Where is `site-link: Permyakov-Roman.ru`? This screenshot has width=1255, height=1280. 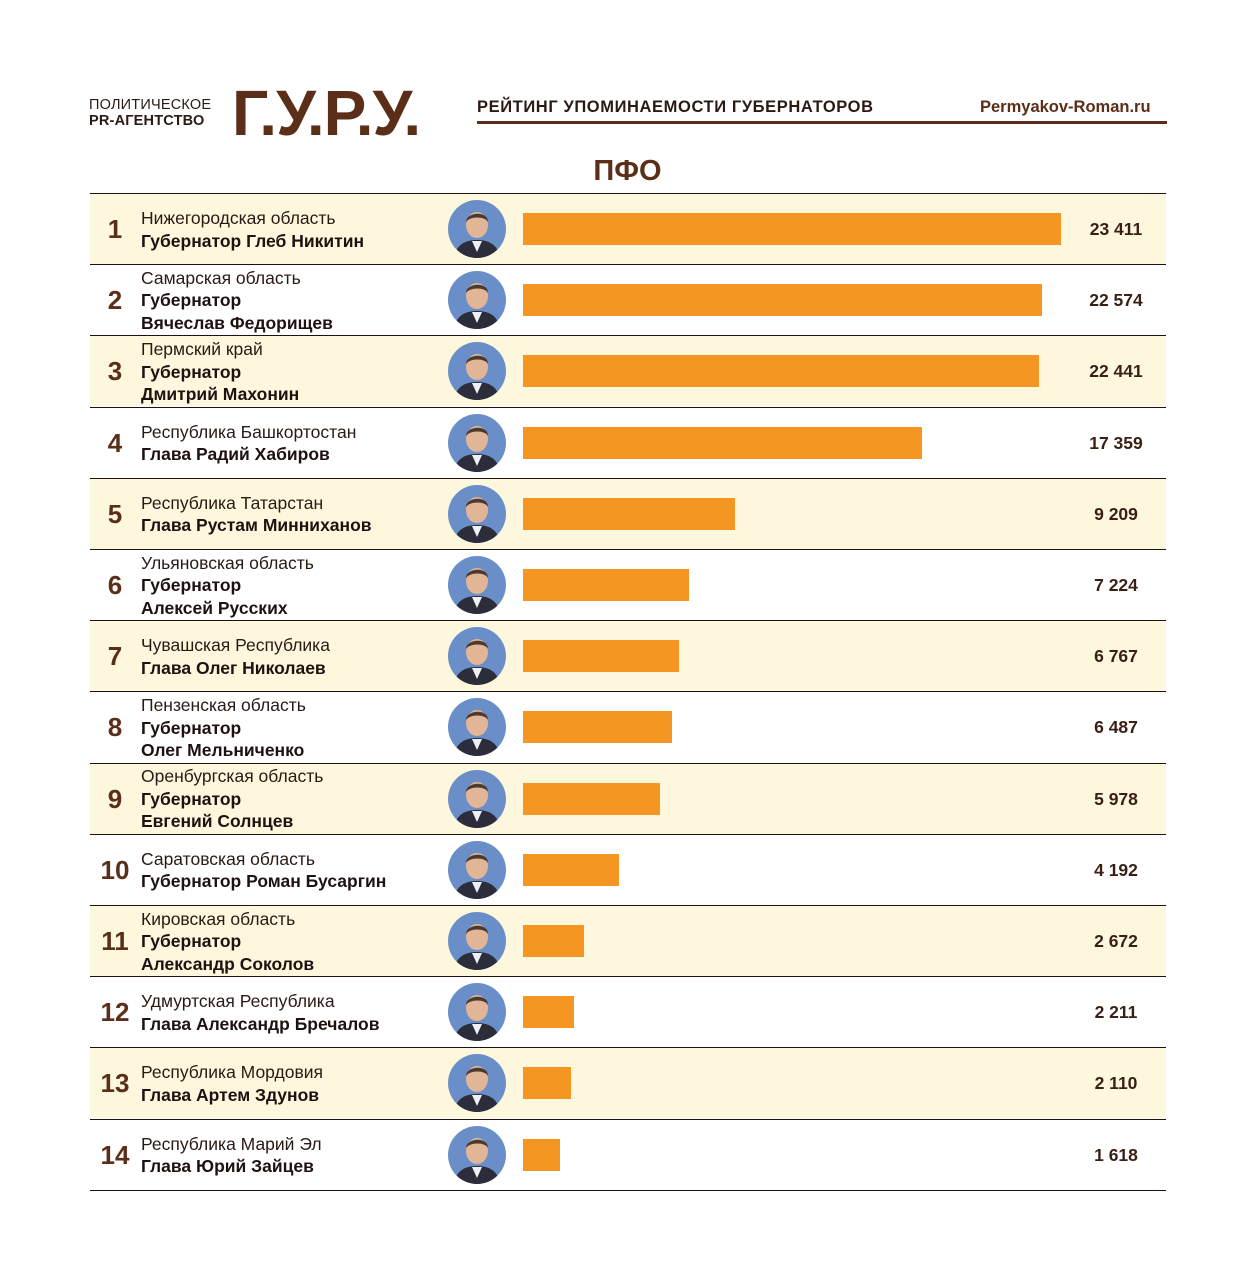
site-link: Permyakov-Roman.ru is located at coordinates (1065, 107).